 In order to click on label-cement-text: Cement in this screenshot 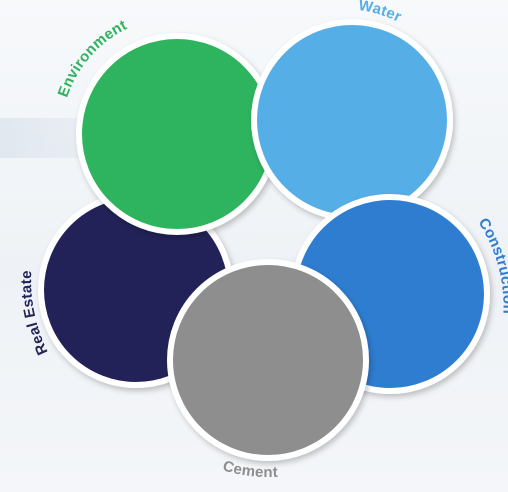, I will do `click(249, 470)`.